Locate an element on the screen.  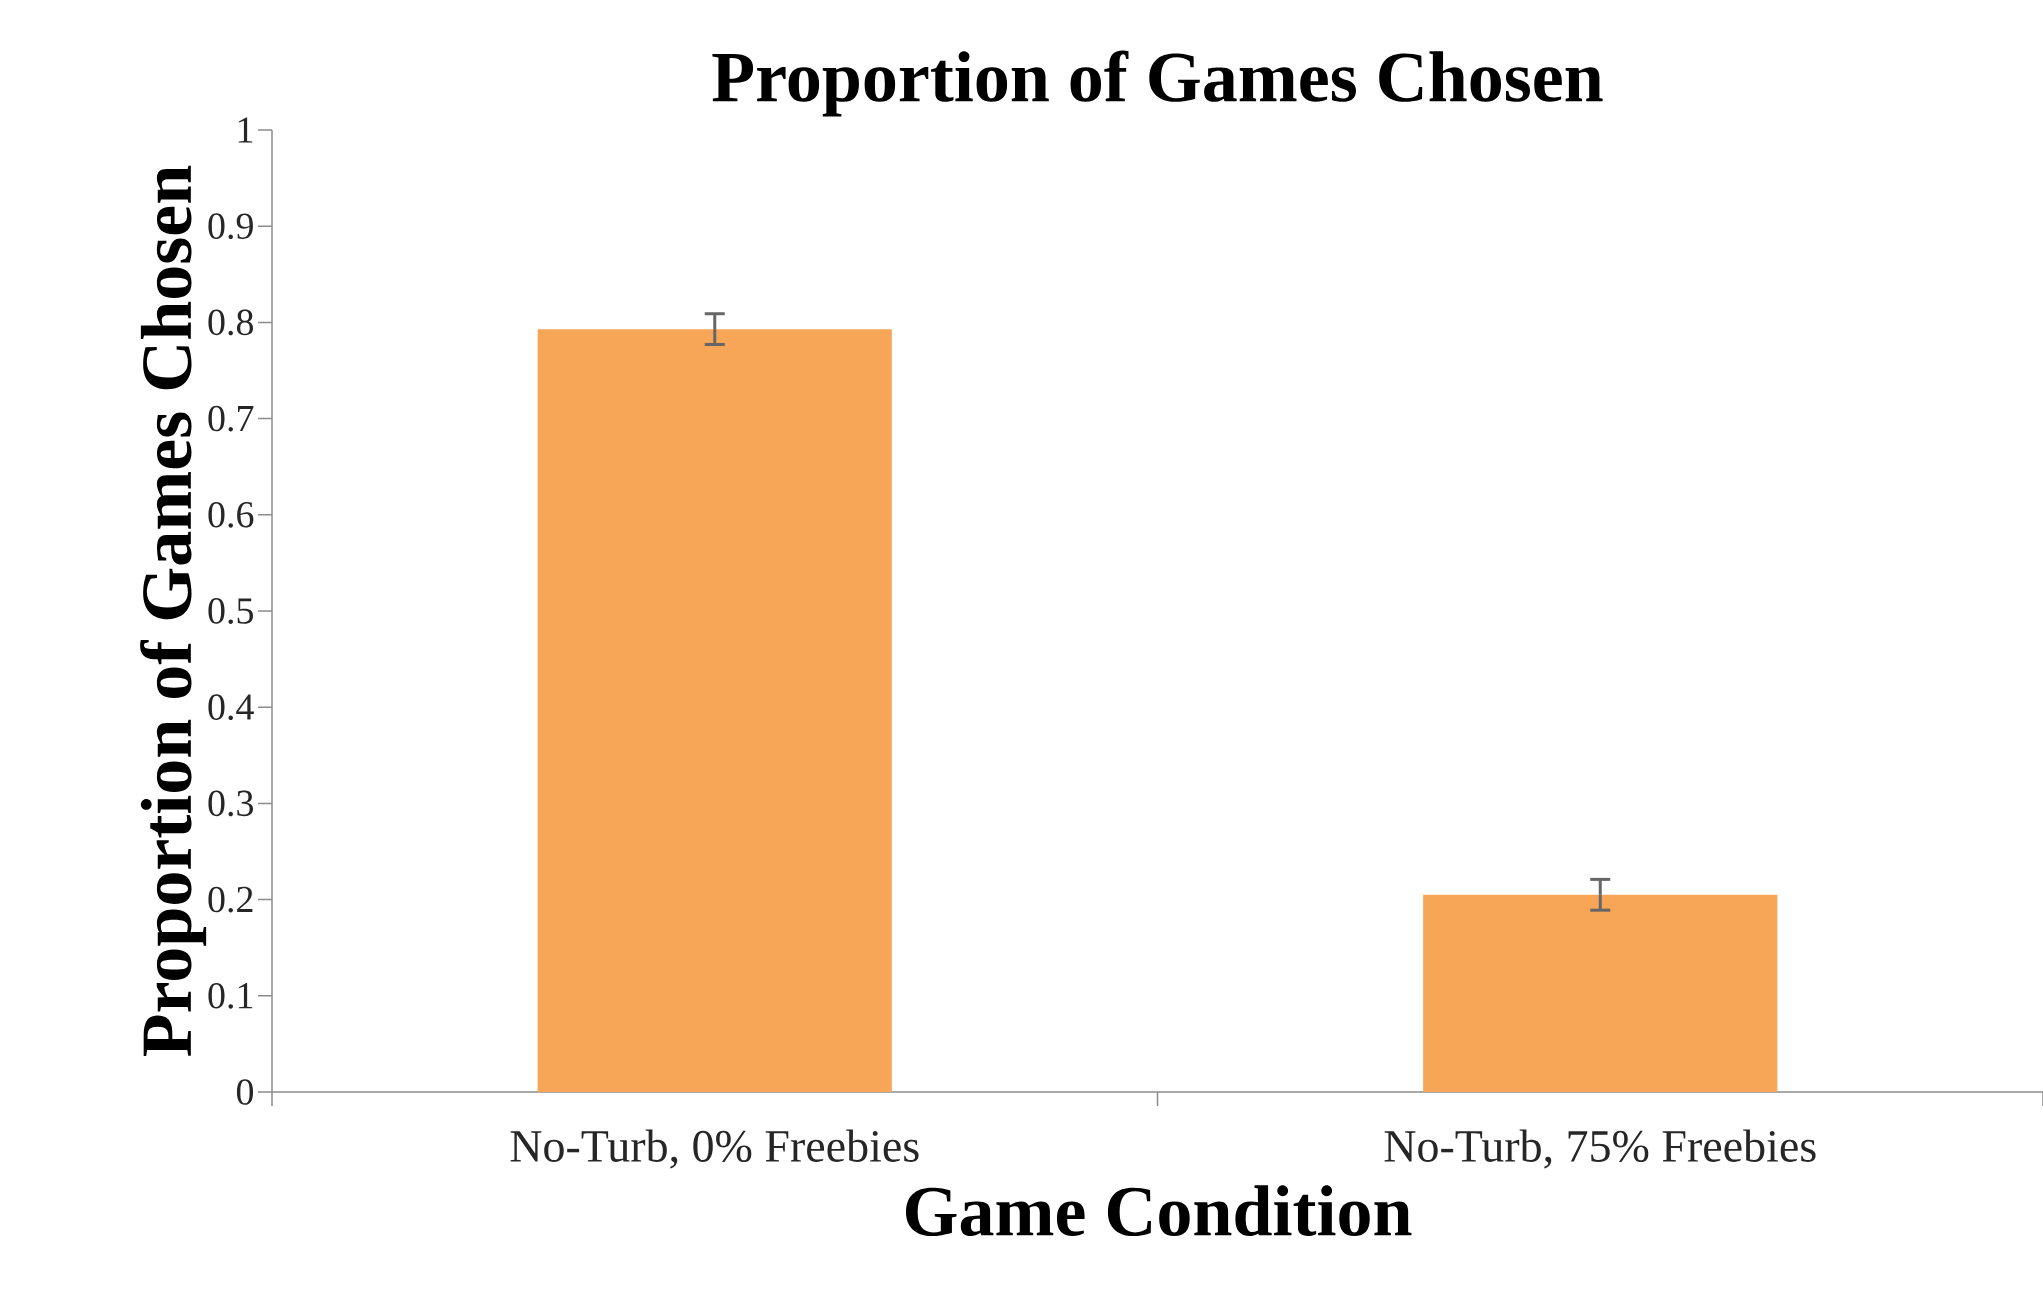
y-tick-label: 0.2 is located at coordinates (230, 899).